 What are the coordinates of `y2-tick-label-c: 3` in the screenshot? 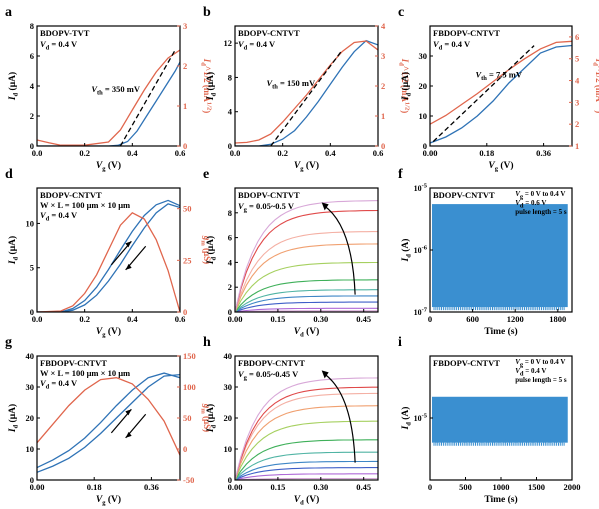 It's located at (577, 102).